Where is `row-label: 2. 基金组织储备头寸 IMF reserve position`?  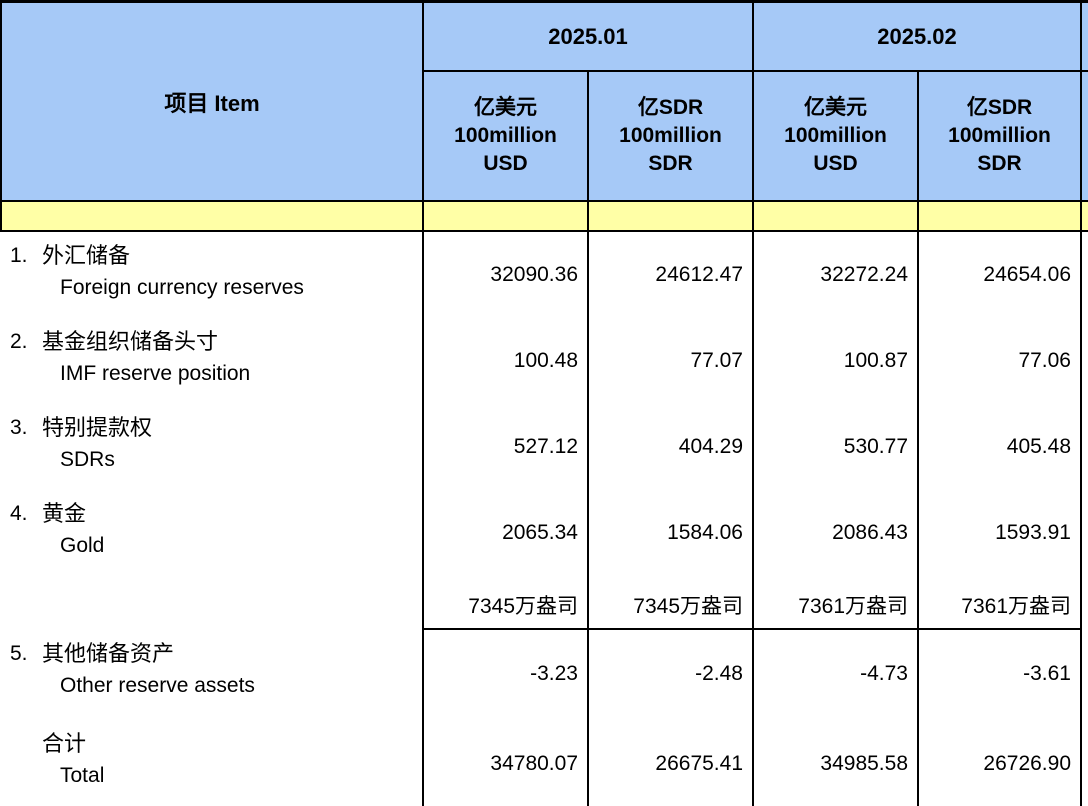 row-label: 2. 基金组织储备头寸 IMF reserve position is located at coordinates (211, 361).